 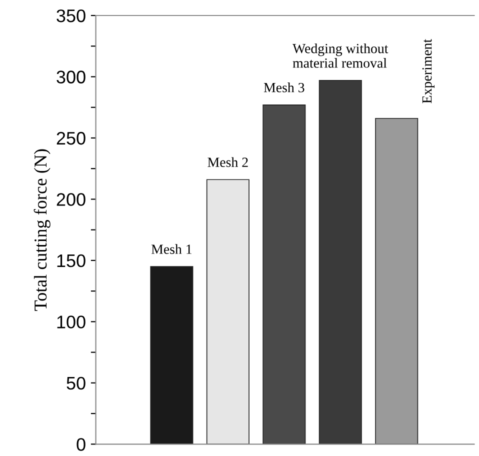 I want to click on annotation: Mesh 2, so click(x=228, y=162).